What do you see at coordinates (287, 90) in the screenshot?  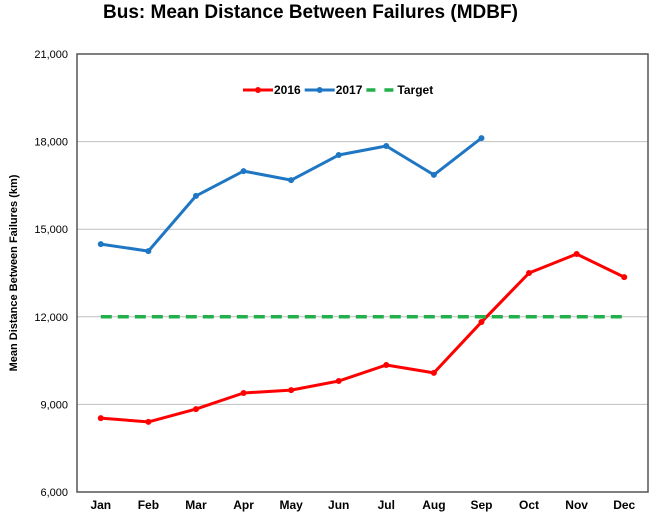 I see `legend-label: 2016` at bounding box center [287, 90].